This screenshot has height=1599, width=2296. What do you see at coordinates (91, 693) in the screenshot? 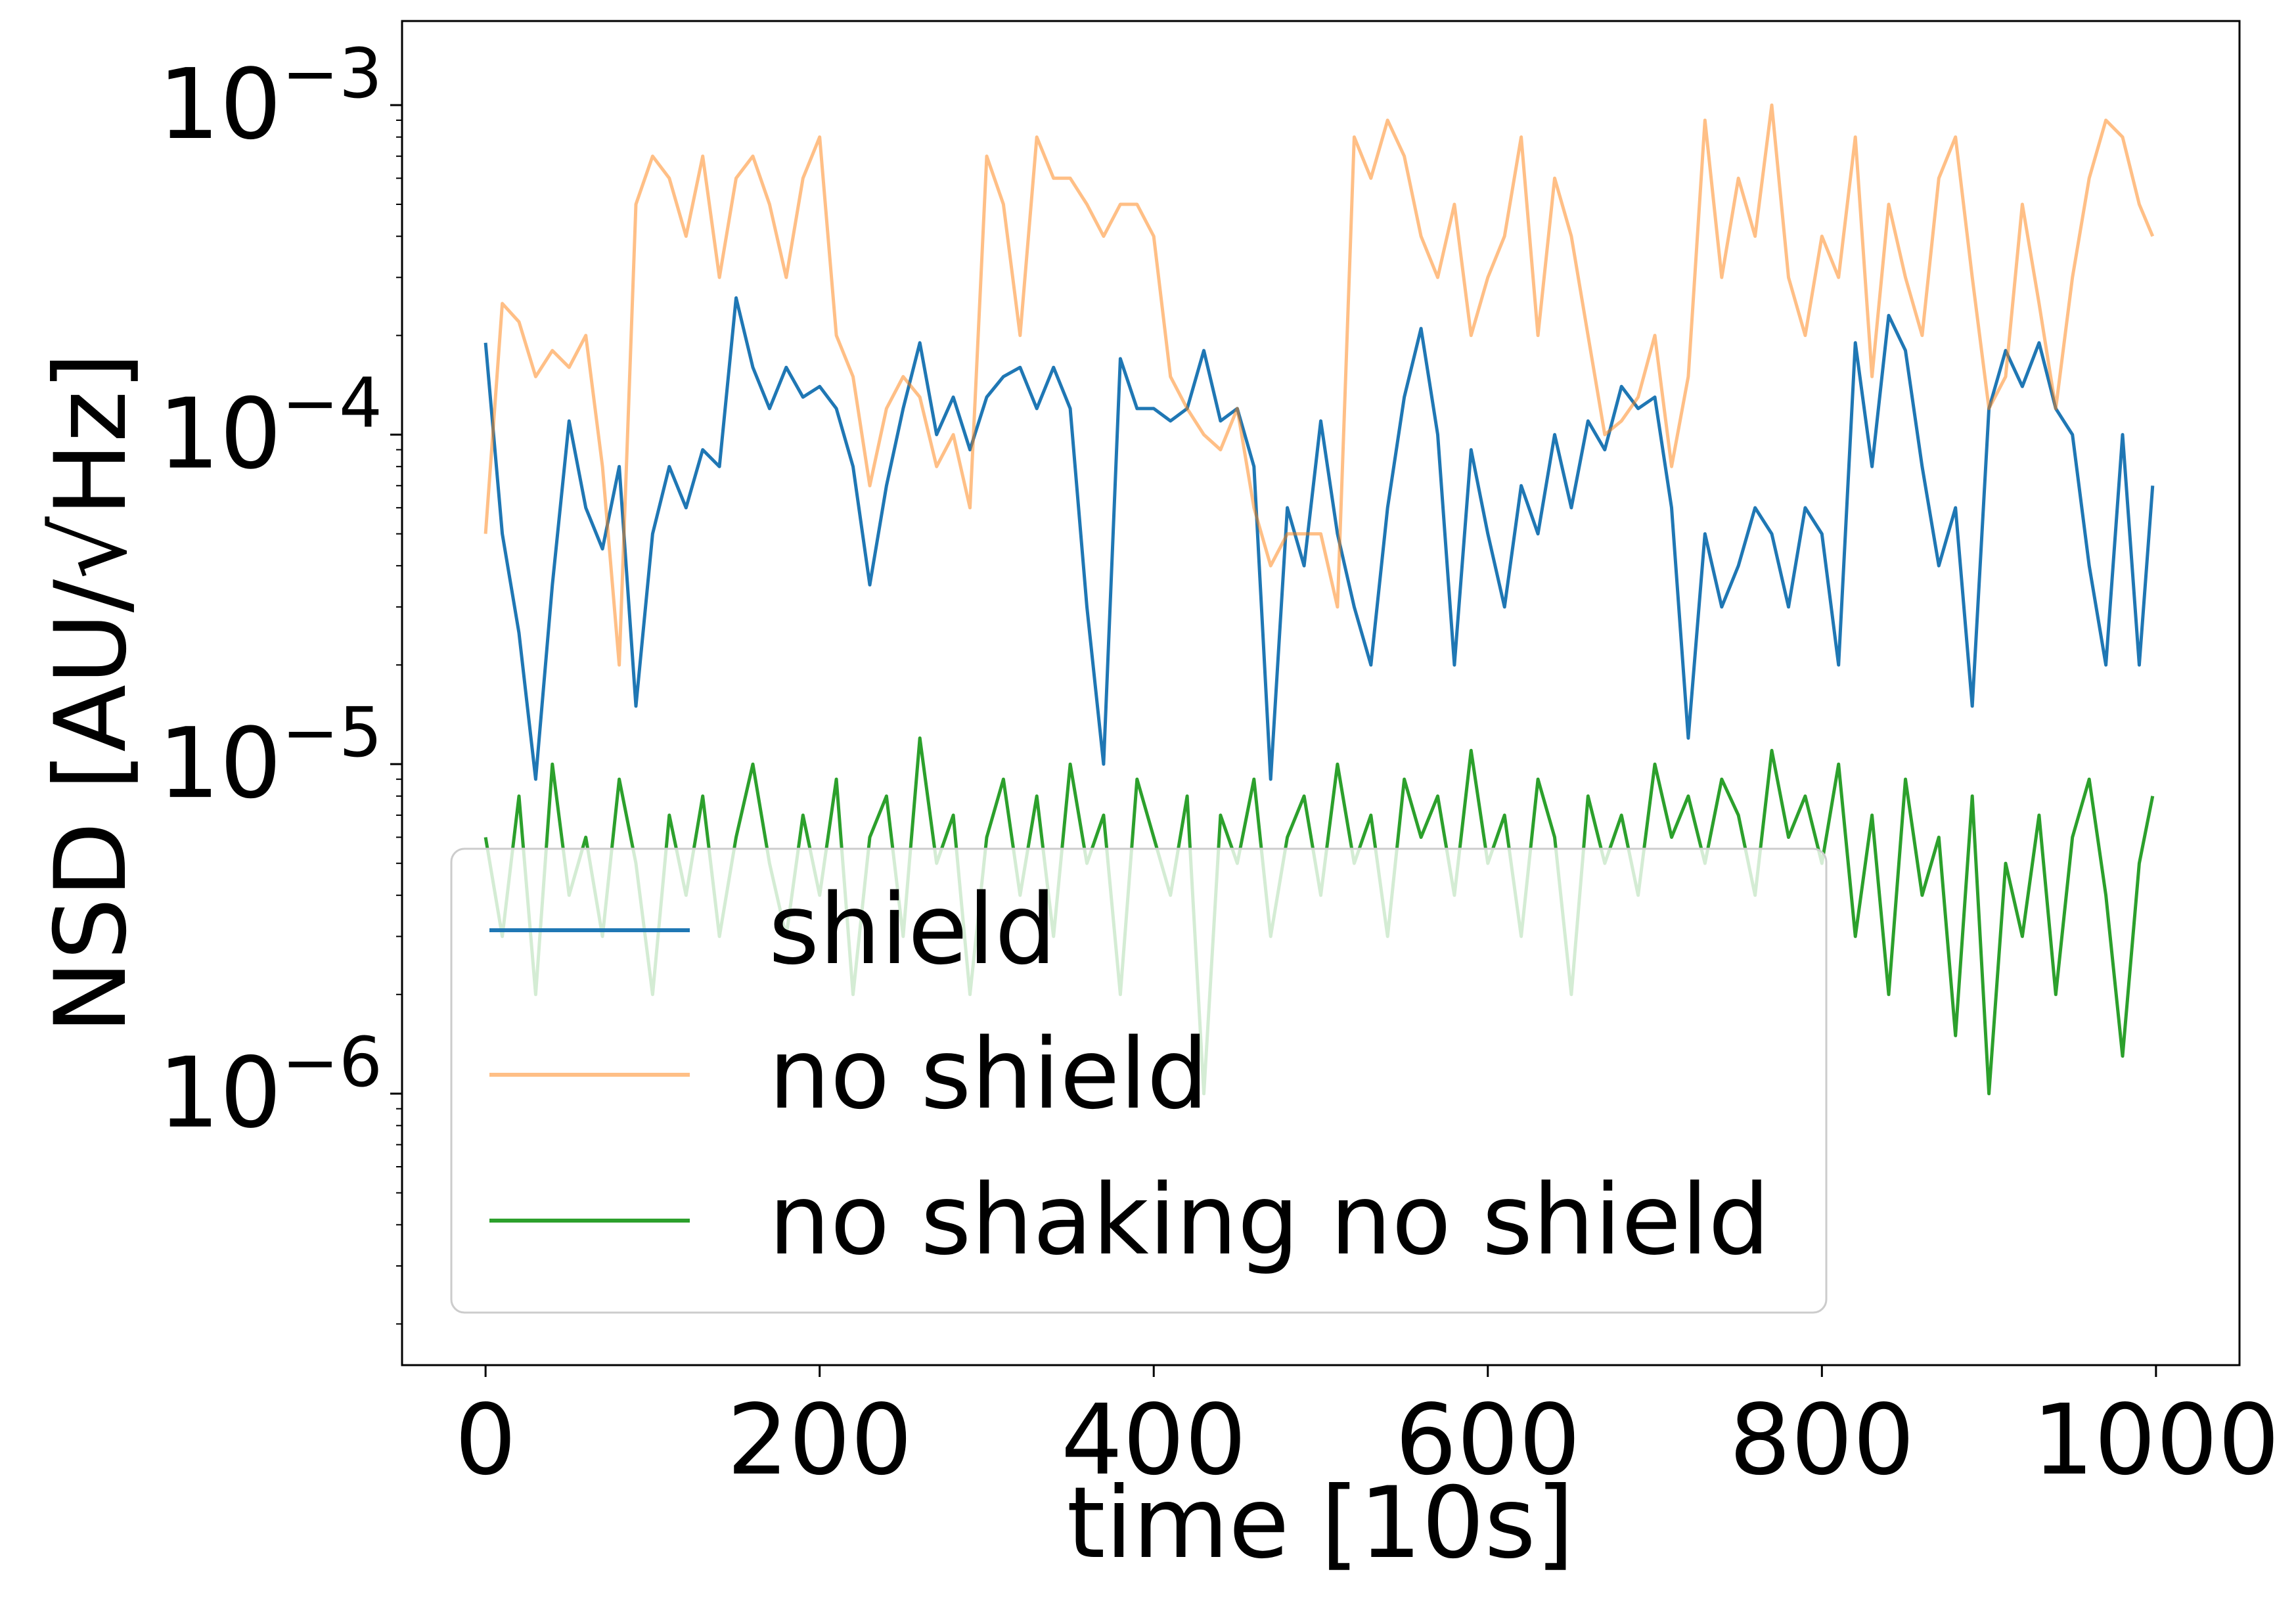
I see `y-axis-label: NSD [AU/√Hz]` at bounding box center [91, 693].